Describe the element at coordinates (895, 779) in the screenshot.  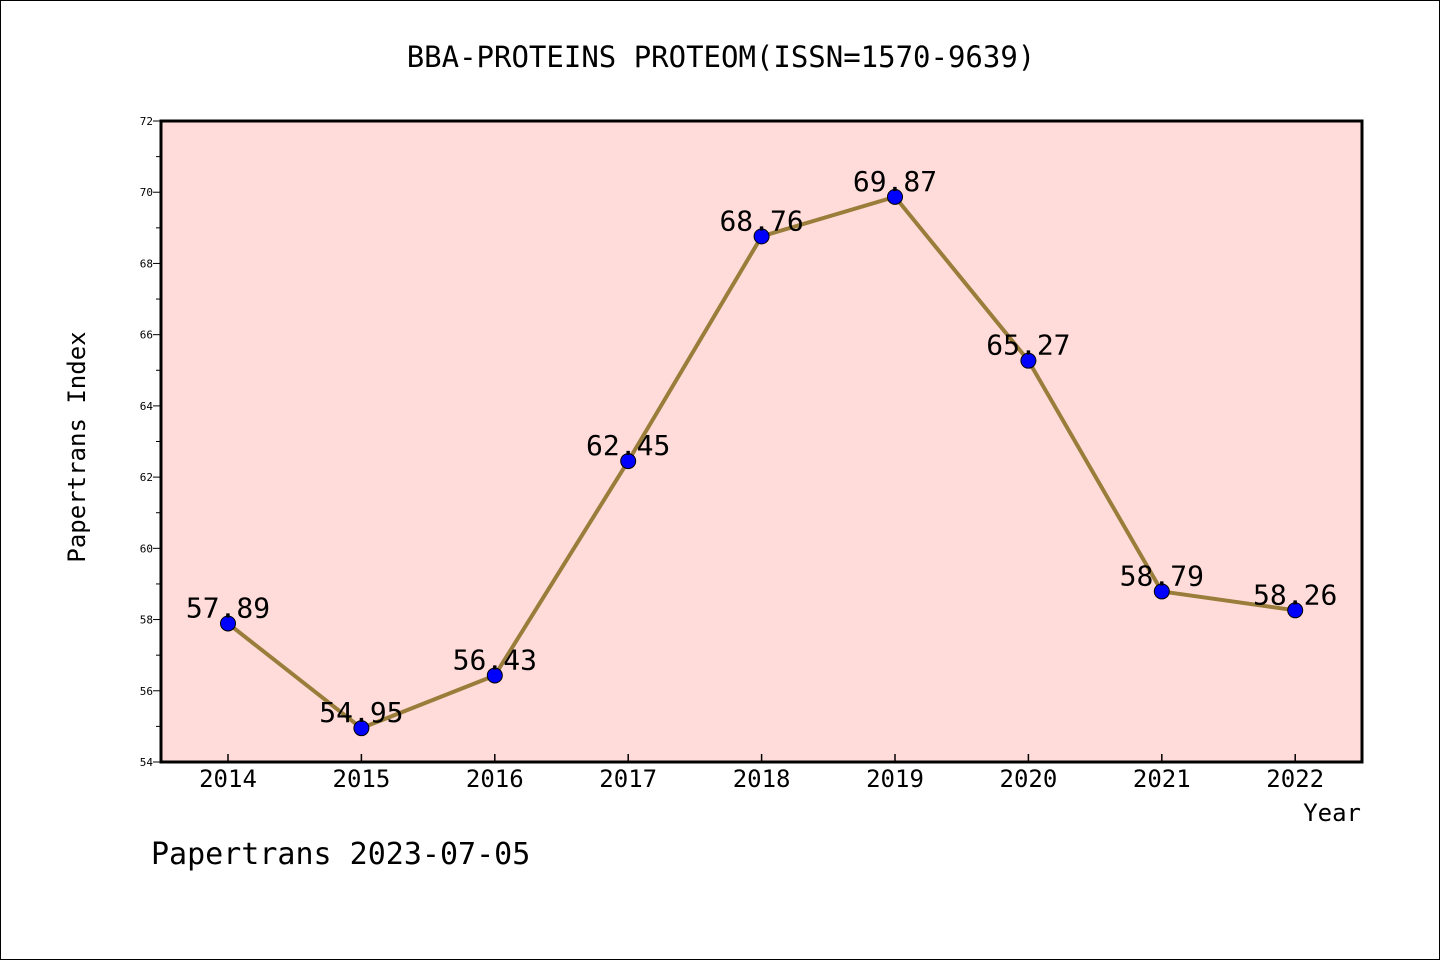
I see `x-tick-label: 2019` at that location.